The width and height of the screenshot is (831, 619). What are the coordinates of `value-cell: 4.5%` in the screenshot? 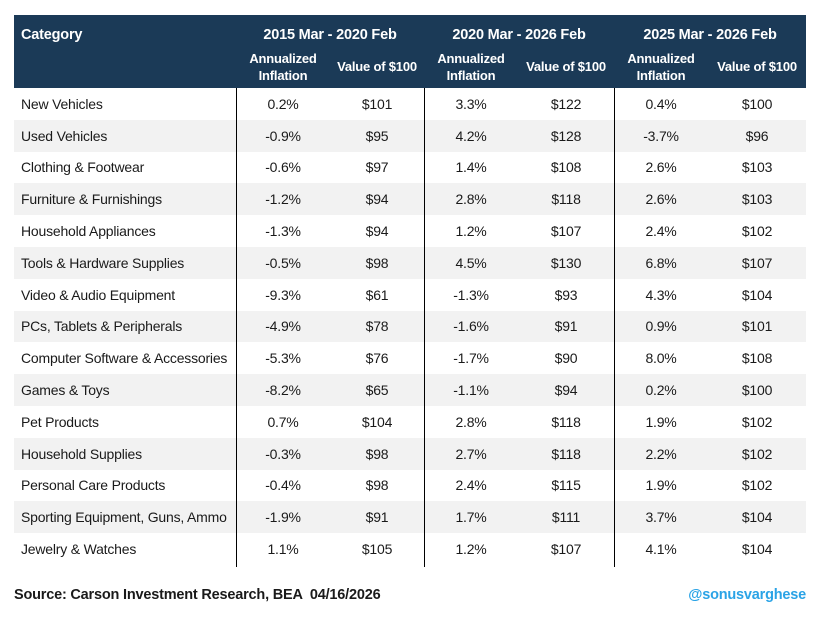 It's located at (471, 262).